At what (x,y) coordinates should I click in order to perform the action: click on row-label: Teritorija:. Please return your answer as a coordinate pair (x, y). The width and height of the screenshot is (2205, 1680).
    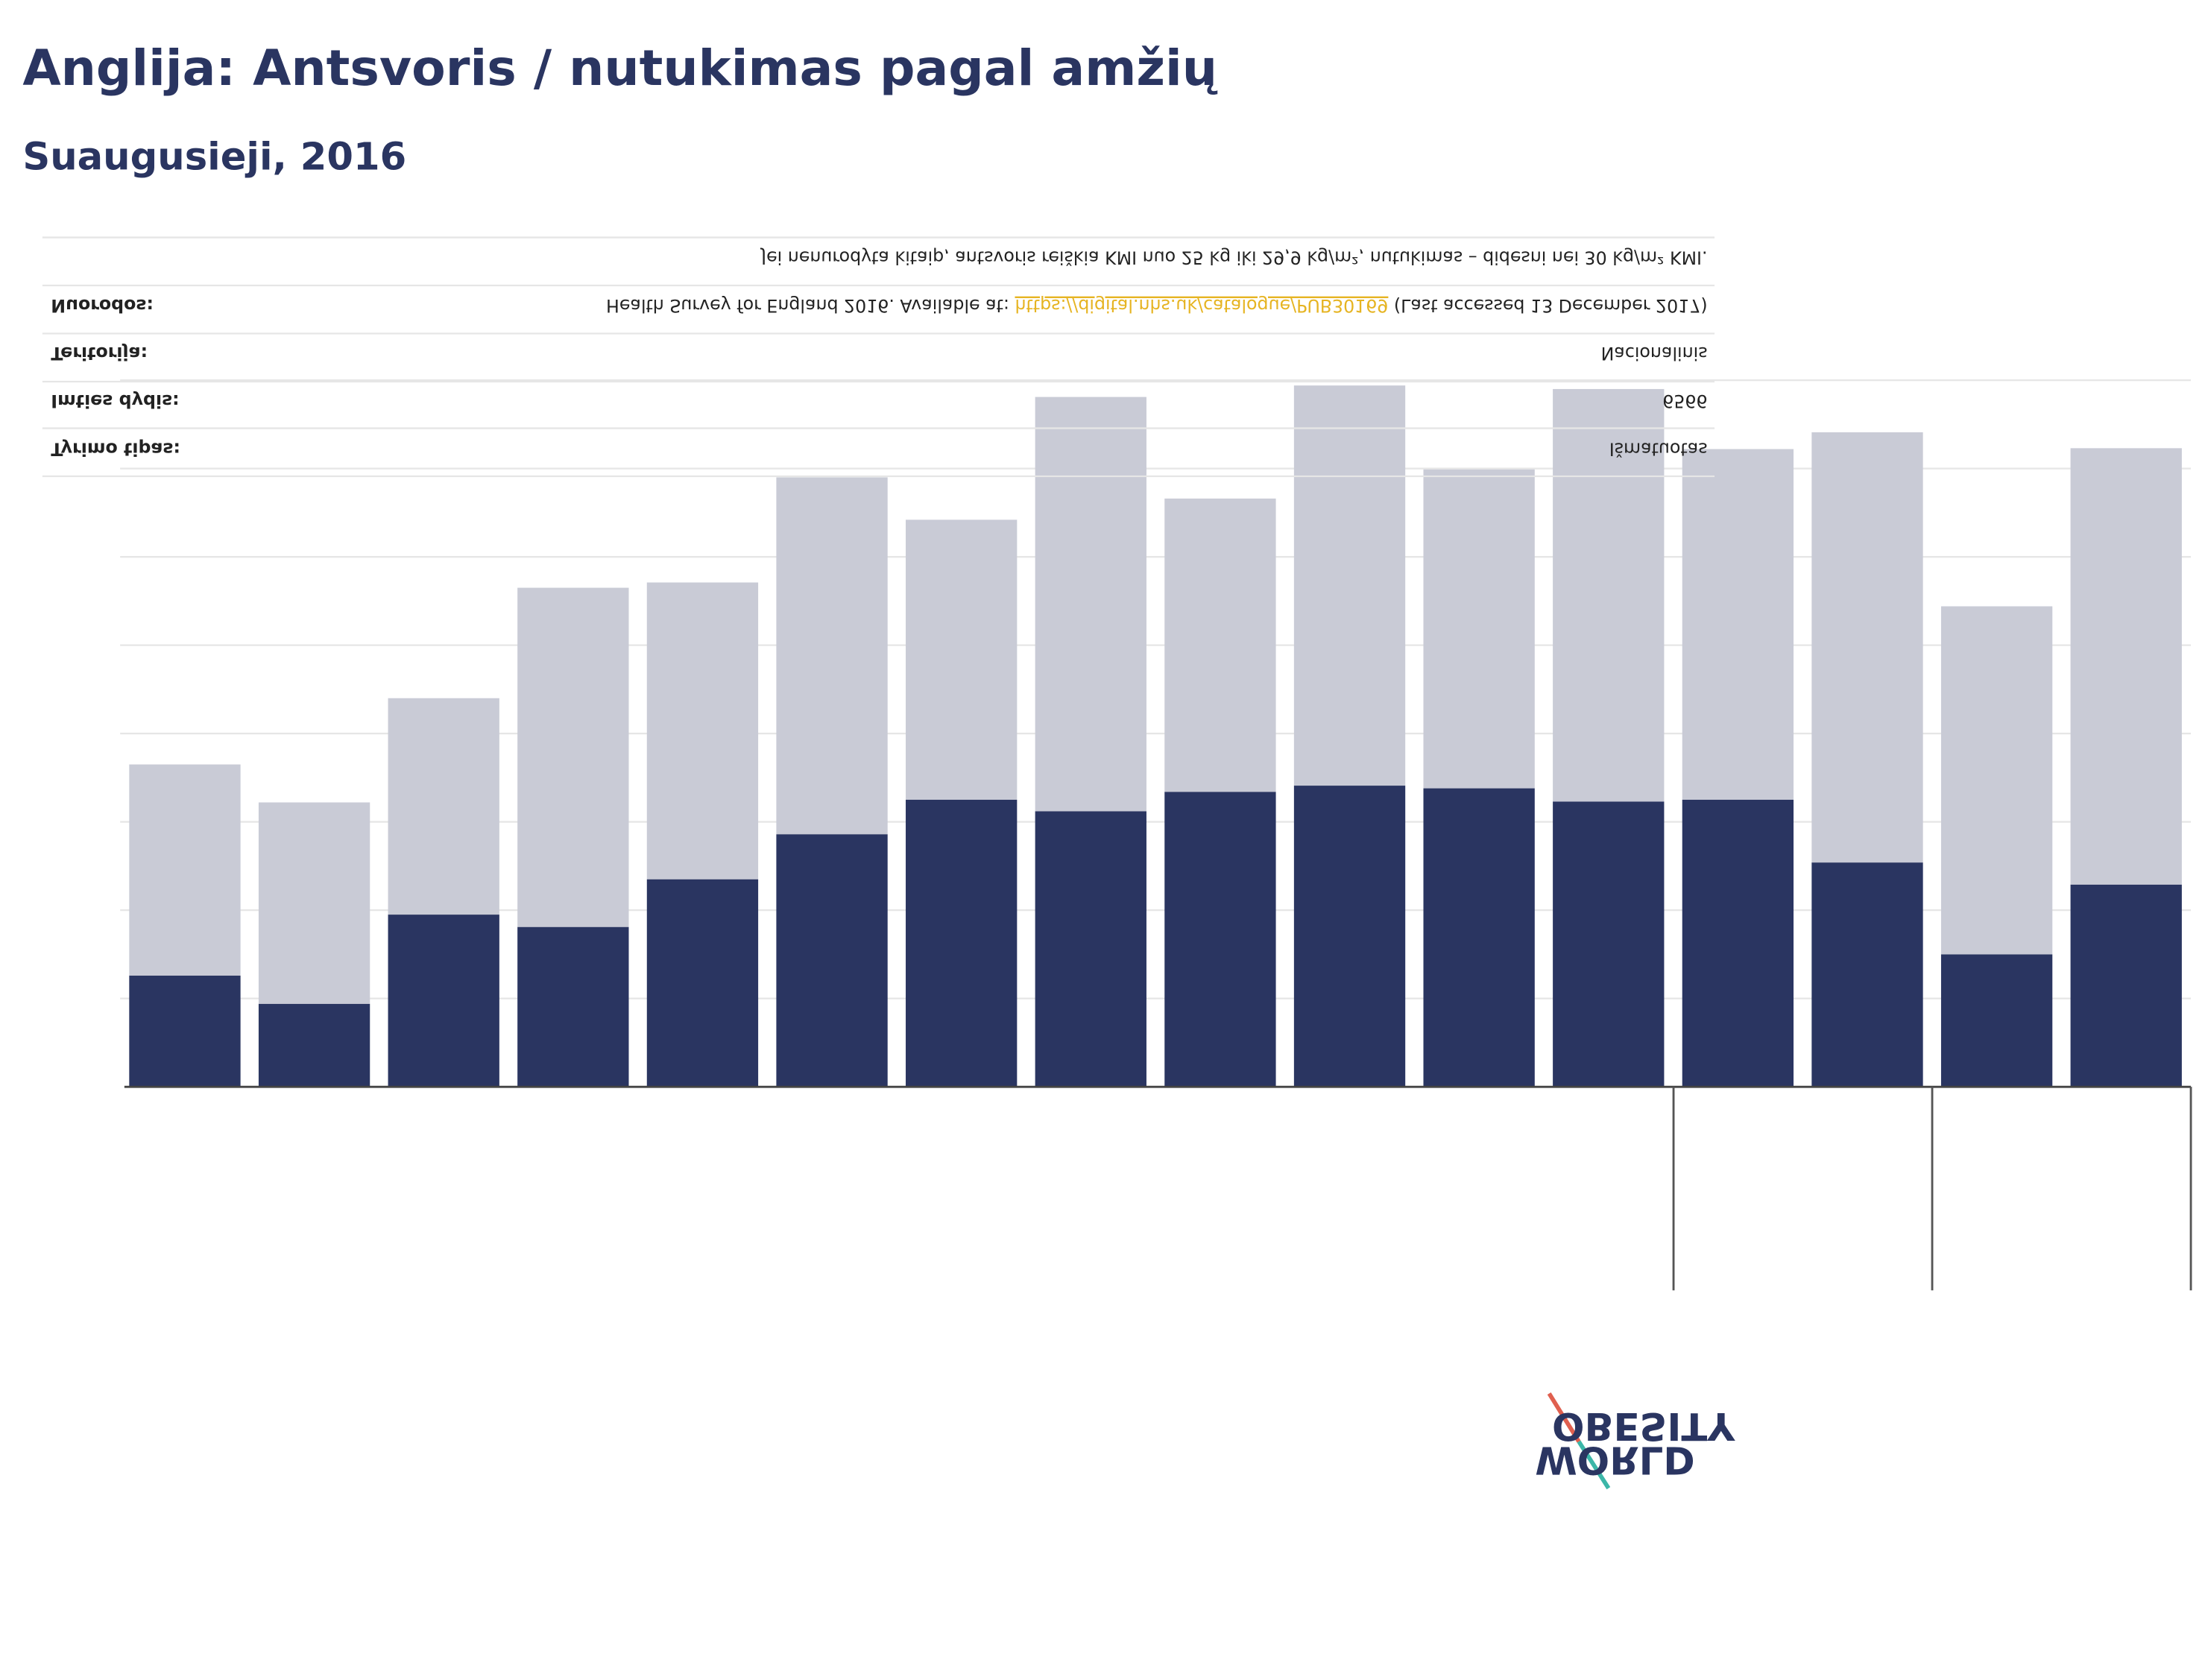
    Looking at the image, I should click on (99, 353).